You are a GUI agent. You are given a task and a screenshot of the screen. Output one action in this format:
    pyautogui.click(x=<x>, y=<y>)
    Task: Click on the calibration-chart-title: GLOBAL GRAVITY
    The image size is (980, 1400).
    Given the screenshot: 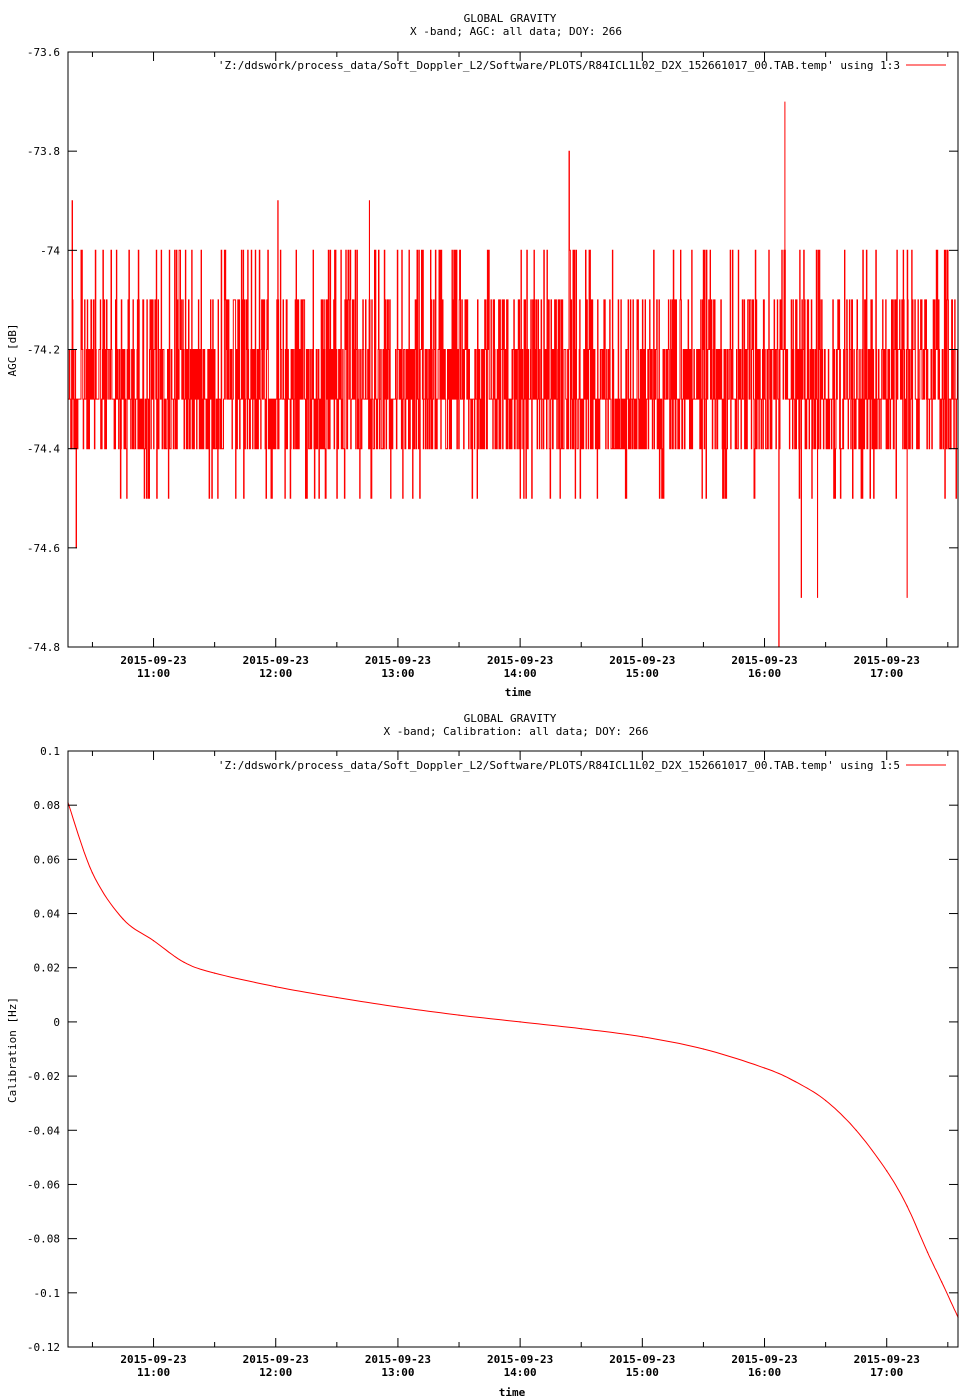 What is the action you would take?
    pyautogui.click(x=510, y=718)
    